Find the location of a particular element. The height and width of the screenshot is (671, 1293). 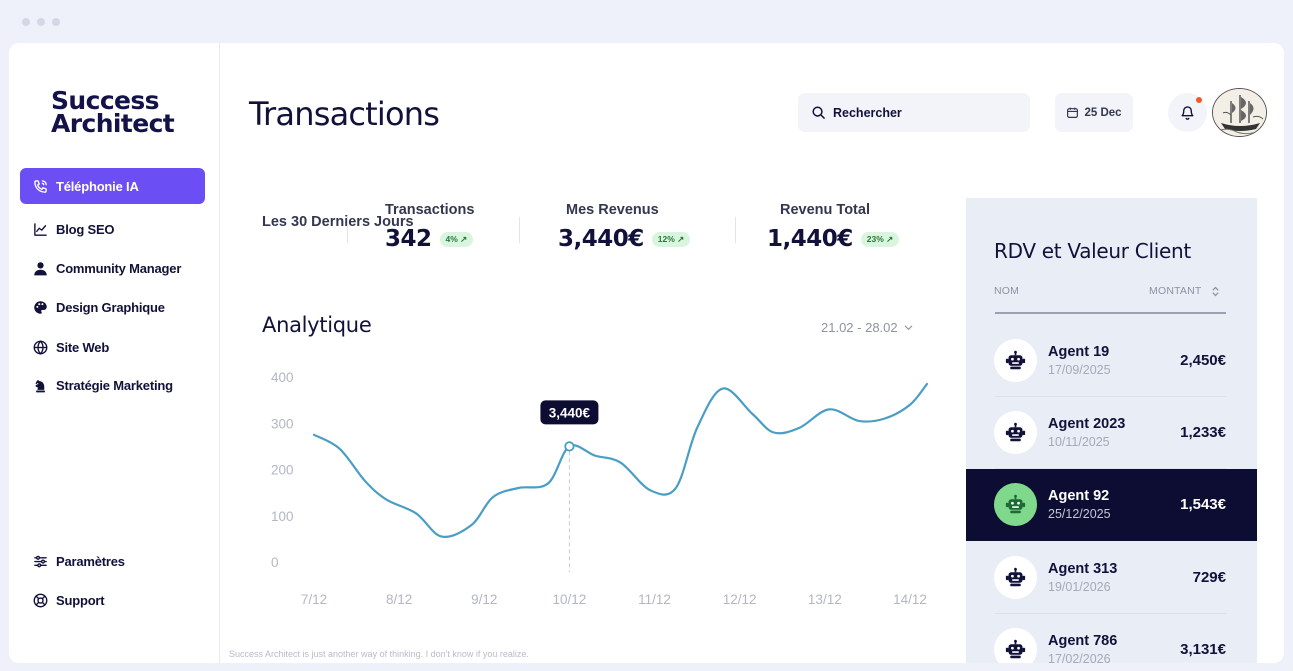

date-range-dropdown: 21.02 - 28.02 is located at coordinates (867, 327).